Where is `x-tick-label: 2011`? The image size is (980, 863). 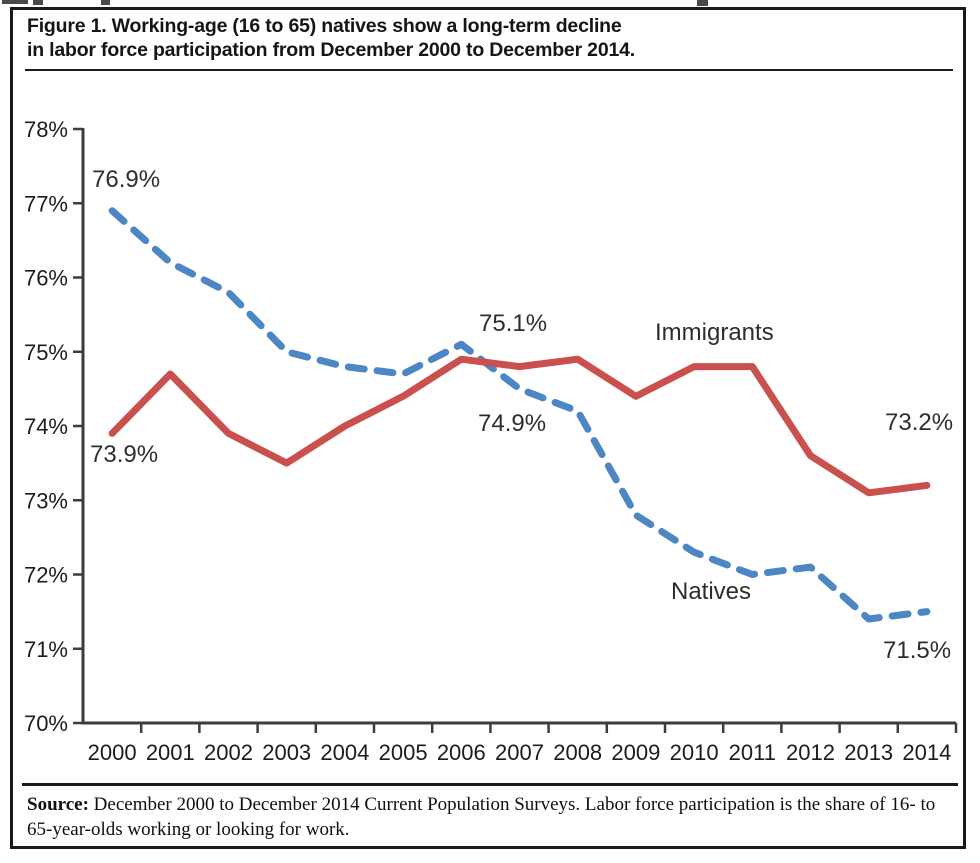 x-tick-label: 2011 is located at coordinates (752, 752).